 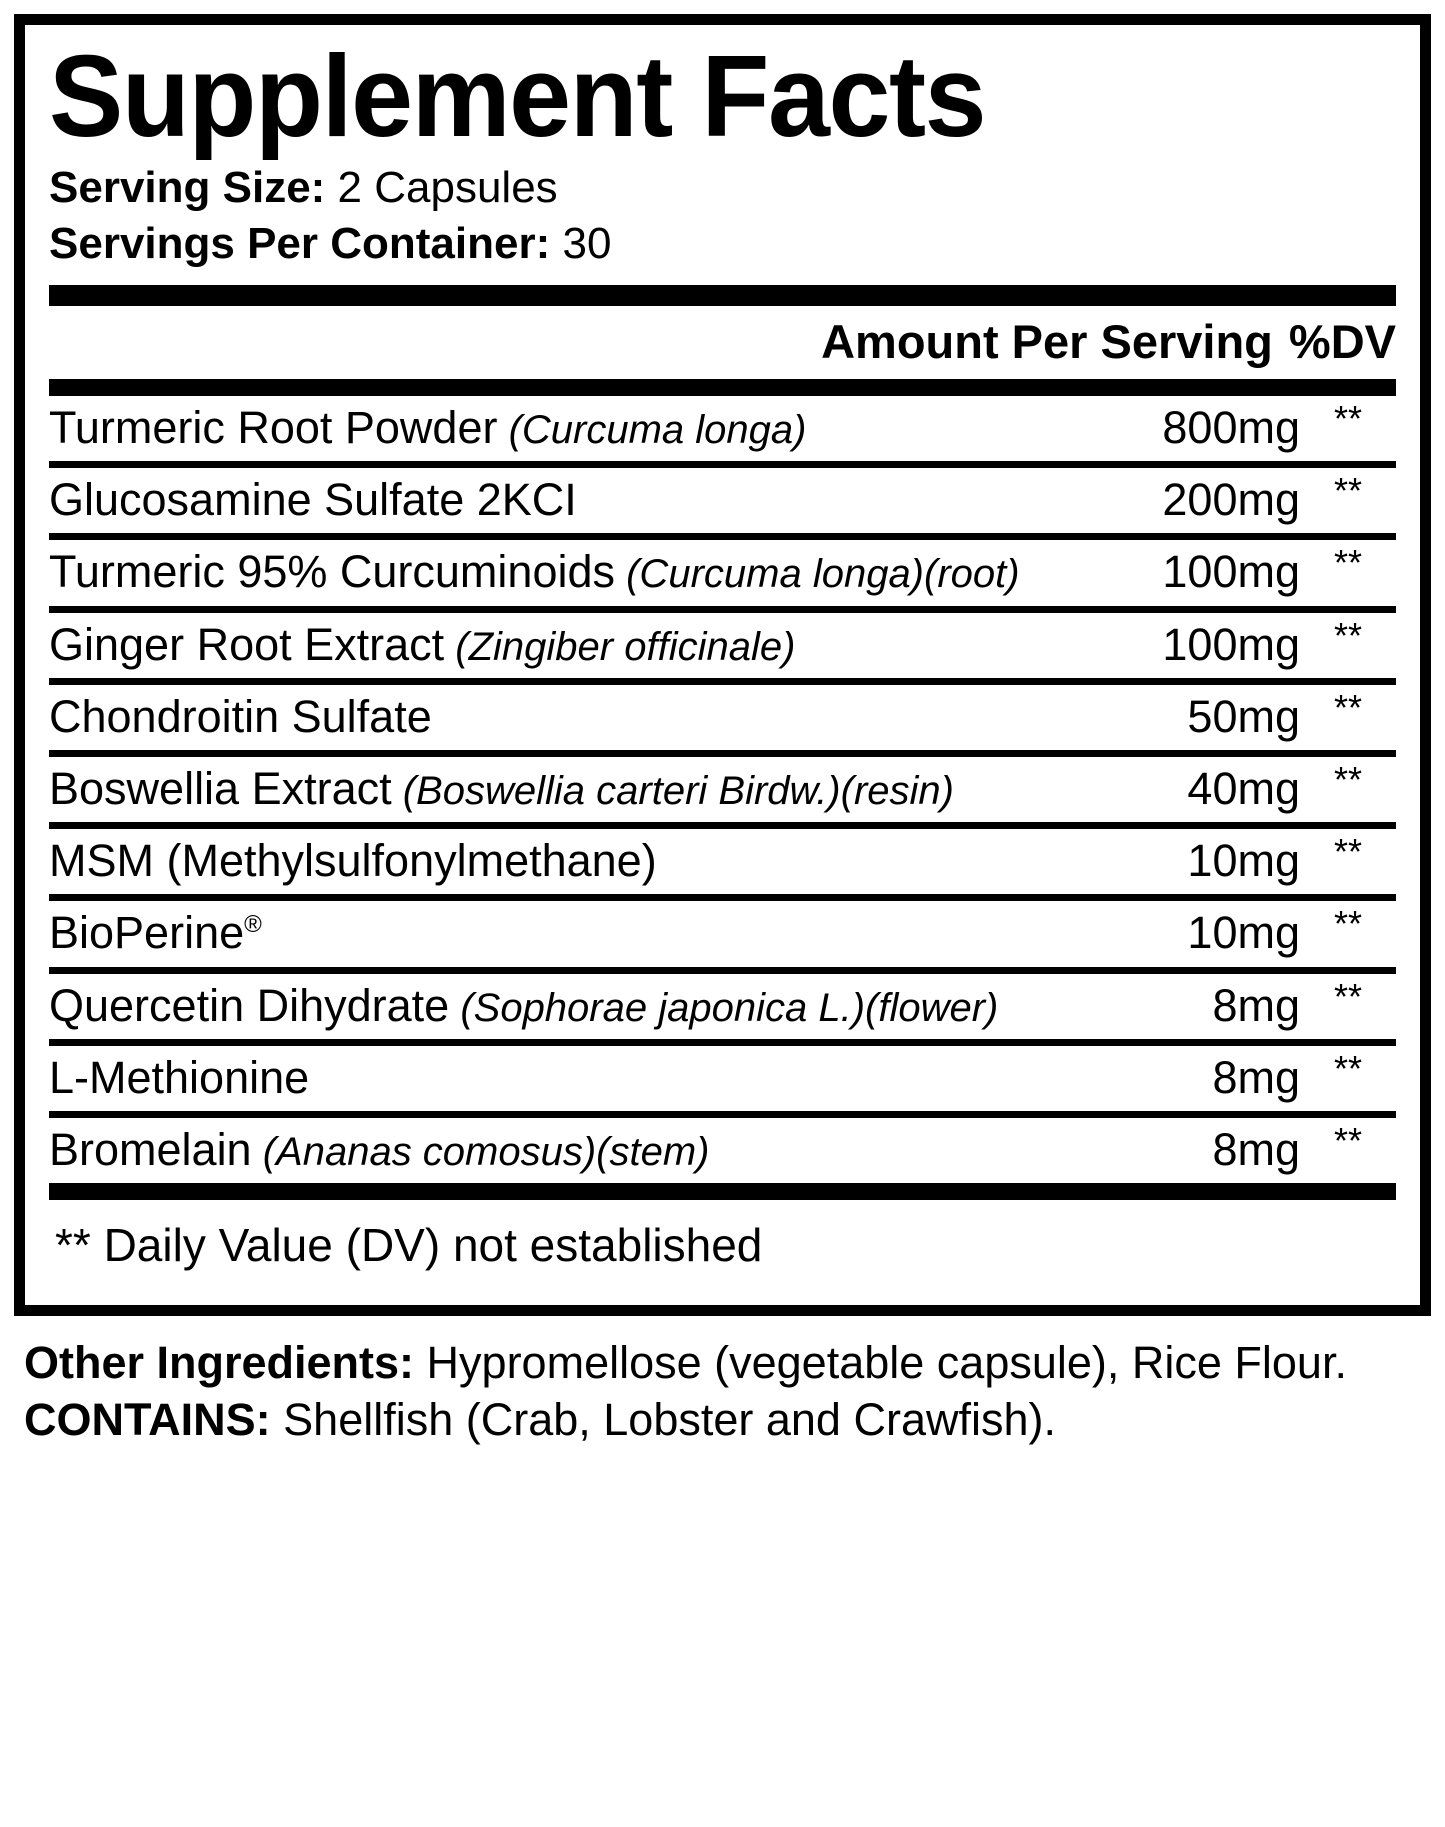 I want to click on ingredient-common-name: Turmeric 95% Curcuminoids, so click(x=332, y=572).